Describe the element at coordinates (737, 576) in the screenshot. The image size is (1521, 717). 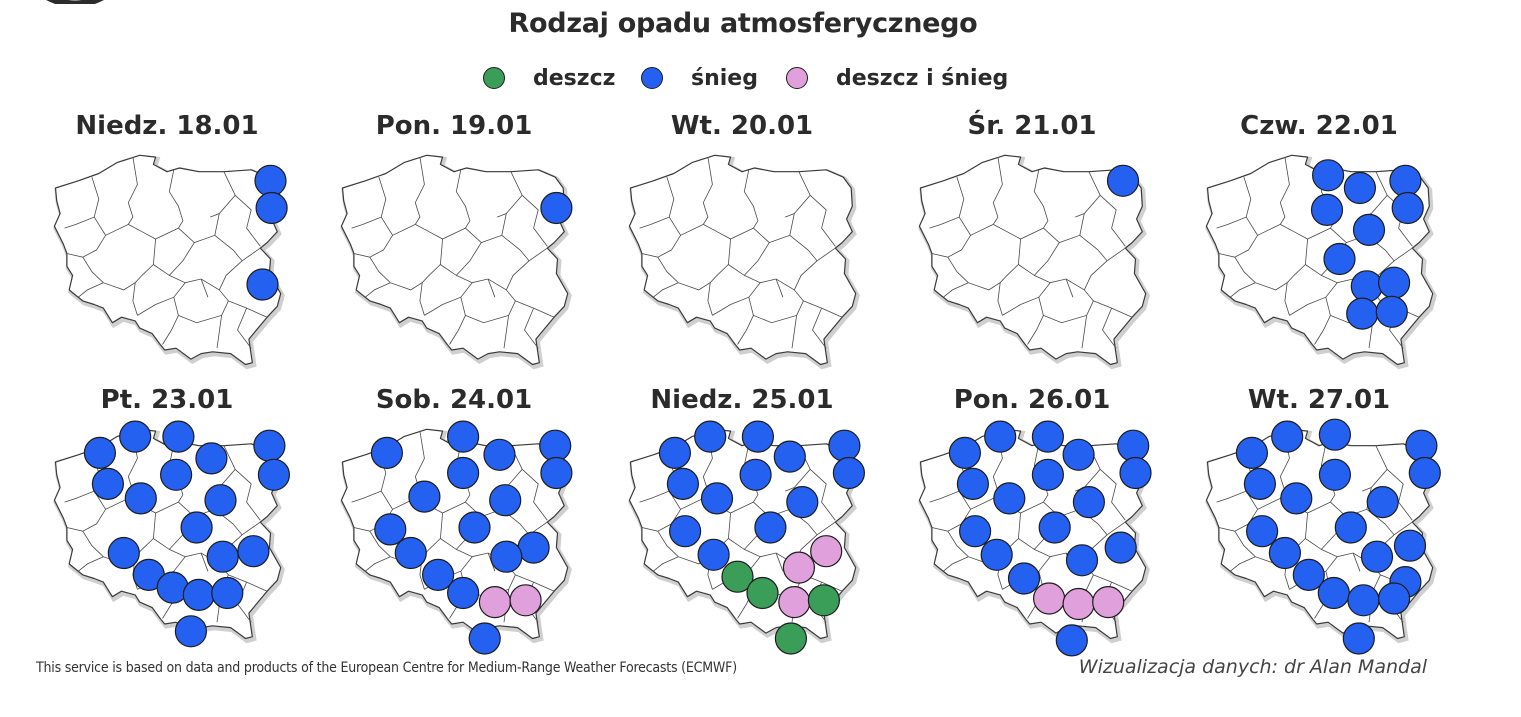
I see `precip-marker-rain` at that location.